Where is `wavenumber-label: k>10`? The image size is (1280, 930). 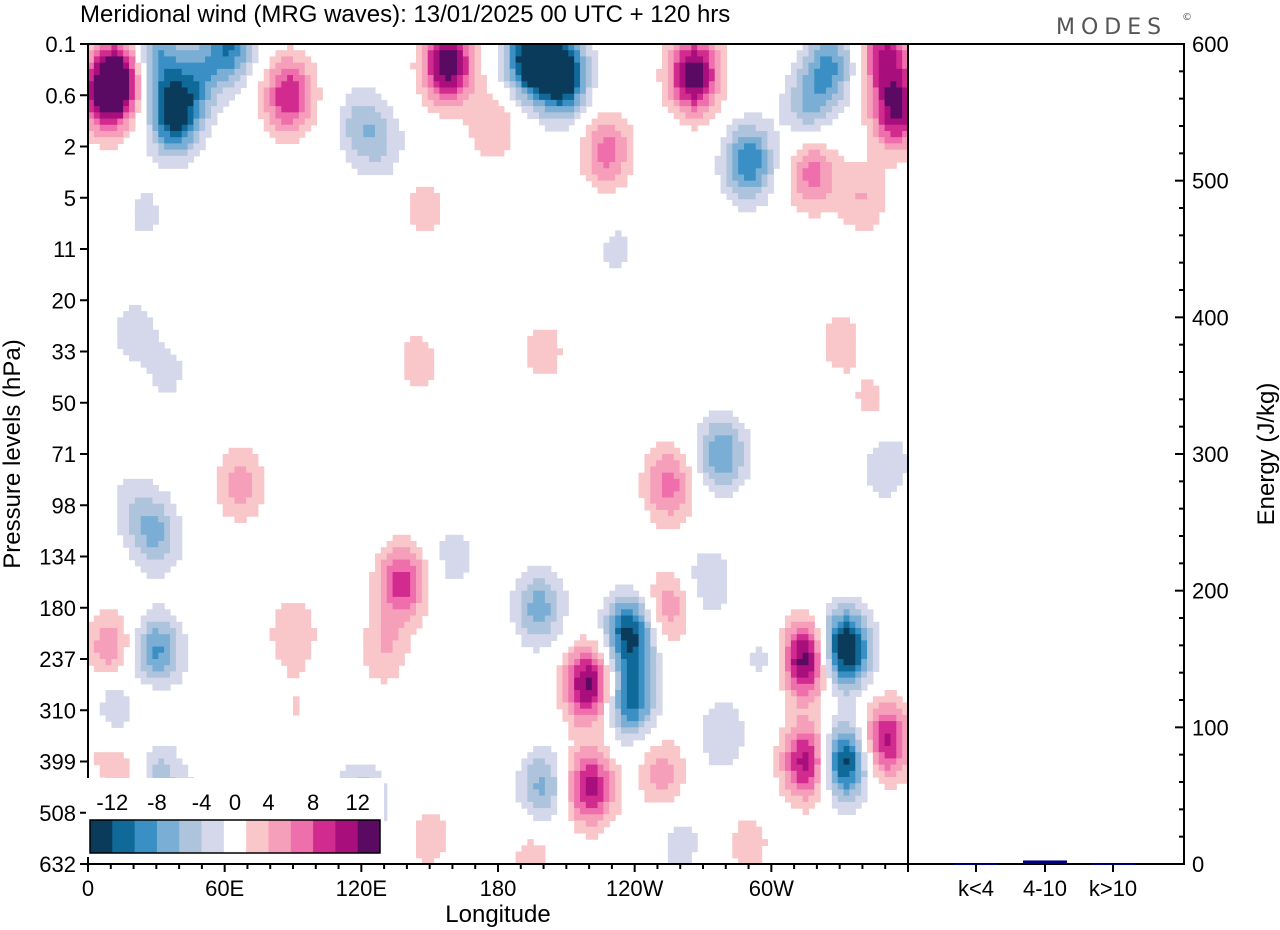
wavenumber-label: k>10 is located at coordinates (1113, 888).